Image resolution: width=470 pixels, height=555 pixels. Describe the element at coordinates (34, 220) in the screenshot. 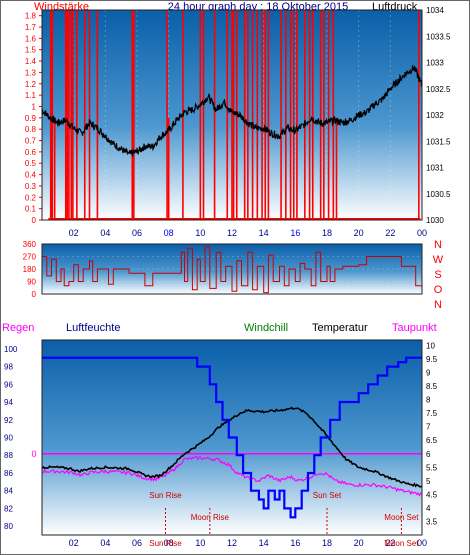

I see `wind-tick-label: 0` at that location.